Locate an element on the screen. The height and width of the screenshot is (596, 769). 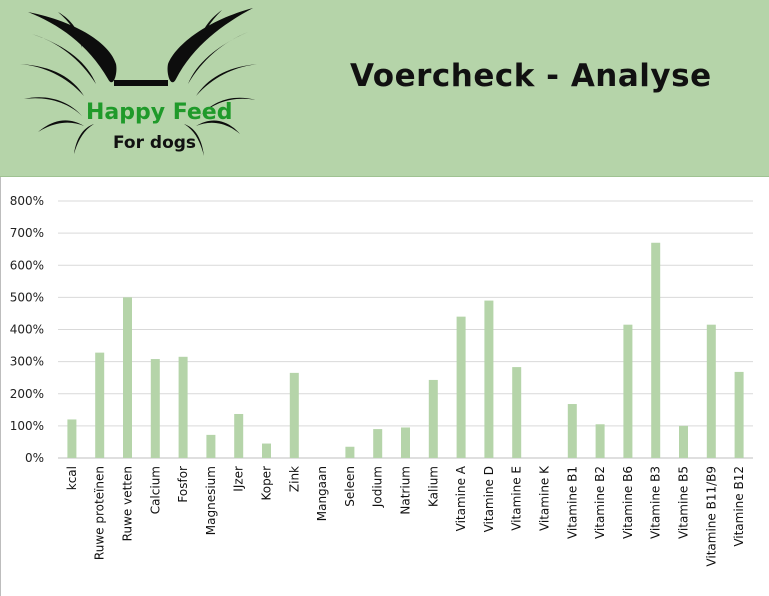
bar-vitamine-b5 is located at coordinates (683, 441).